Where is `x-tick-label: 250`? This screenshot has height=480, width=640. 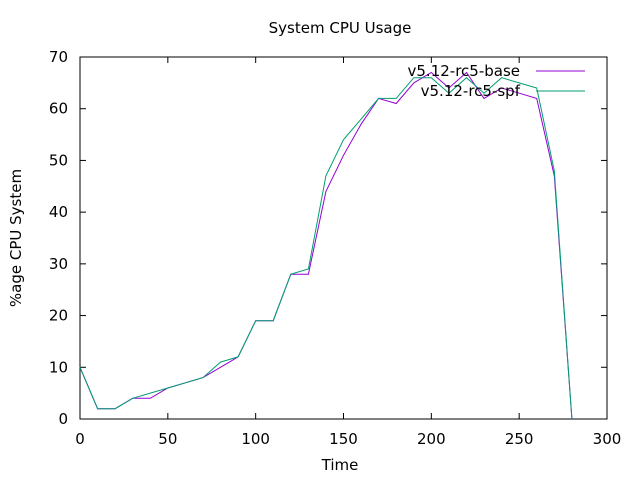
x-tick-label: 250 is located at coordinates (519, 439).